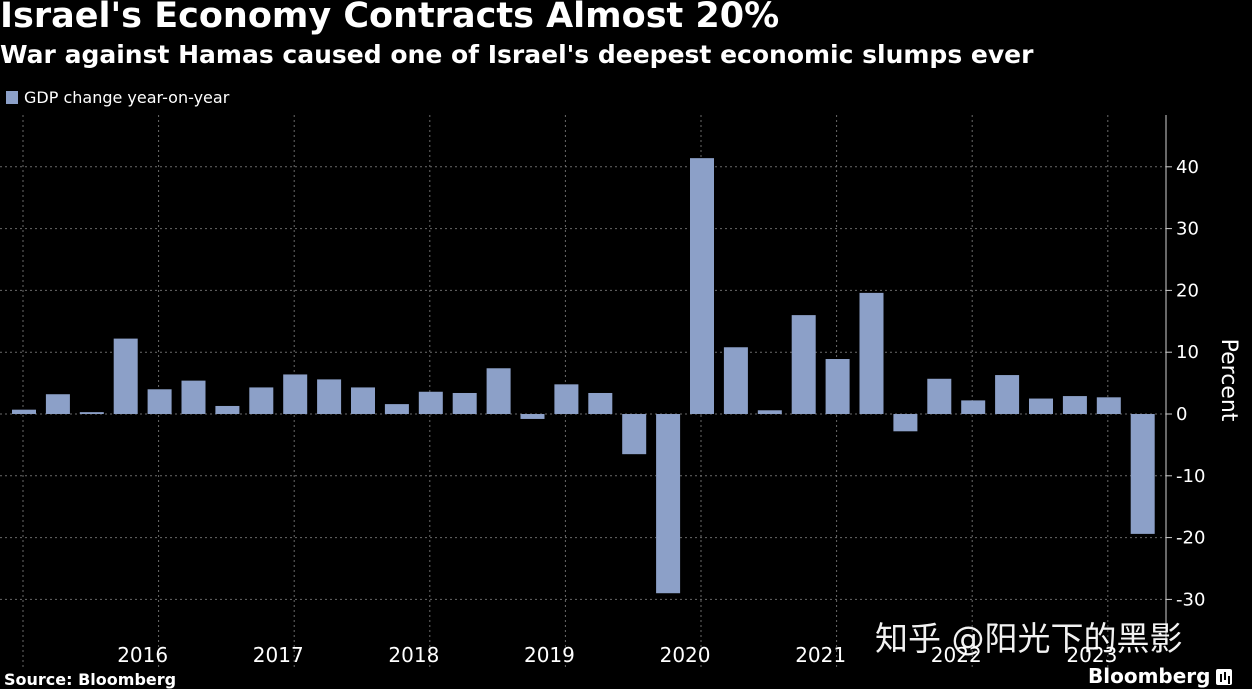 The width and height of the screenshot is (1252, 689). What do you see at coordinates (1190, 599) in the screenshot?
I see `y-tick-label: -30` at bounding box center [1190, 599].